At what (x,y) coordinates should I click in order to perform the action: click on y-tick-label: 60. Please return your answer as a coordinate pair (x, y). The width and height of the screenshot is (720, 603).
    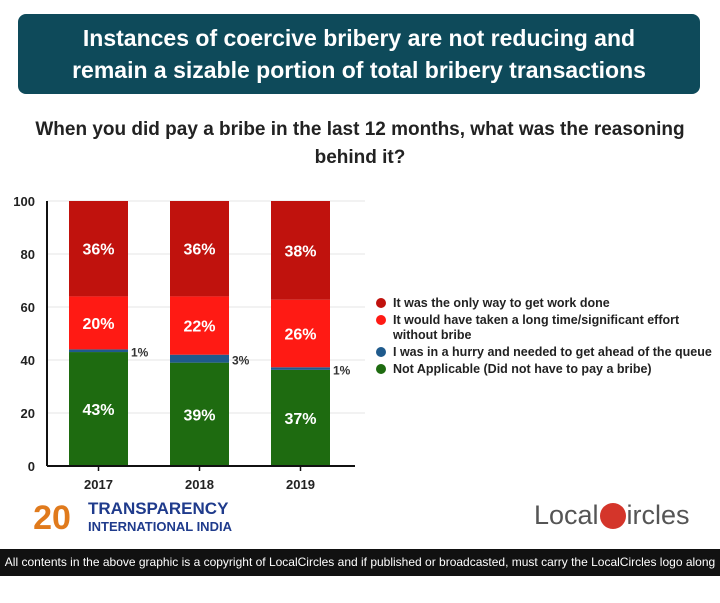
    Looking at the image, I should click on (28, 307).